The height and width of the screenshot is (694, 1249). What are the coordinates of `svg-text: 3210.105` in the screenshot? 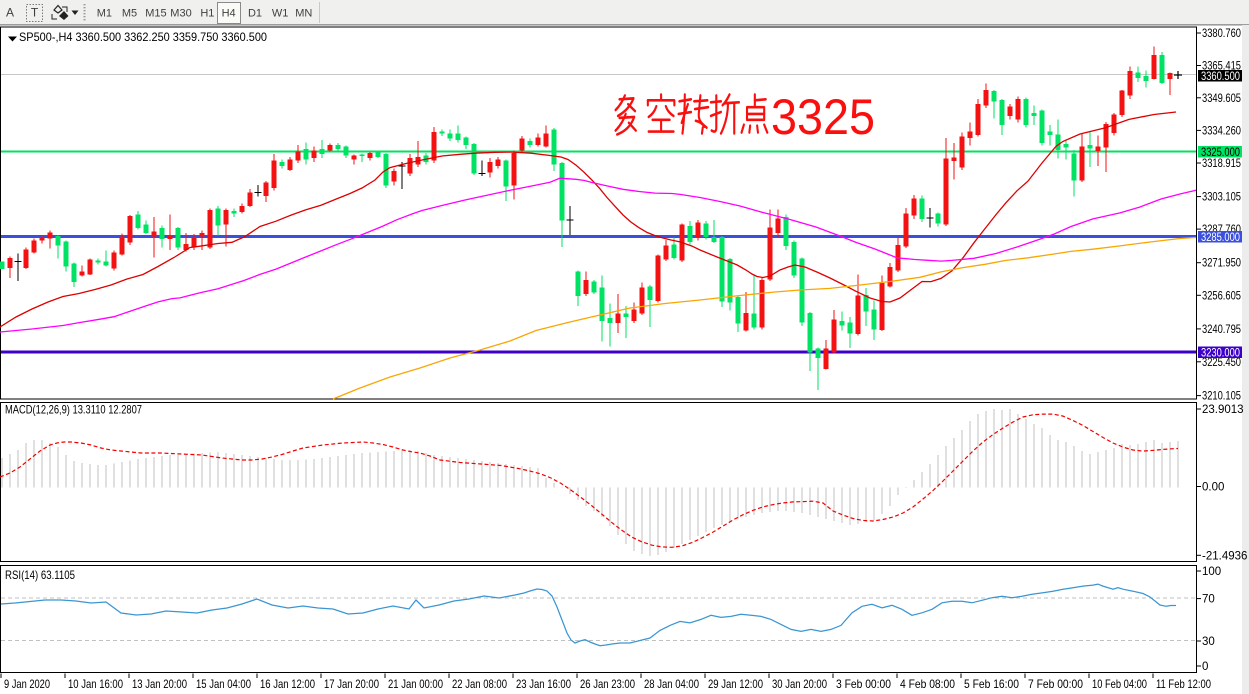 It's located at (1221, 397).